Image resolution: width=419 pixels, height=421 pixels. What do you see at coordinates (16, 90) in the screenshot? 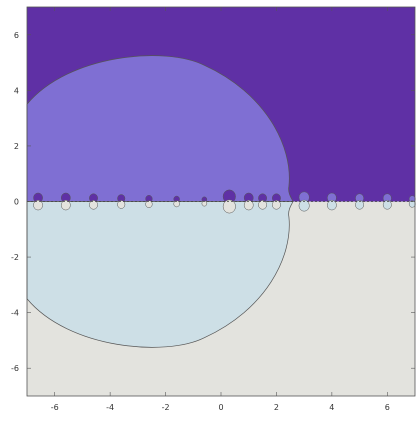
I see `y-tick-label: 4` at bounding box center [16, 90].